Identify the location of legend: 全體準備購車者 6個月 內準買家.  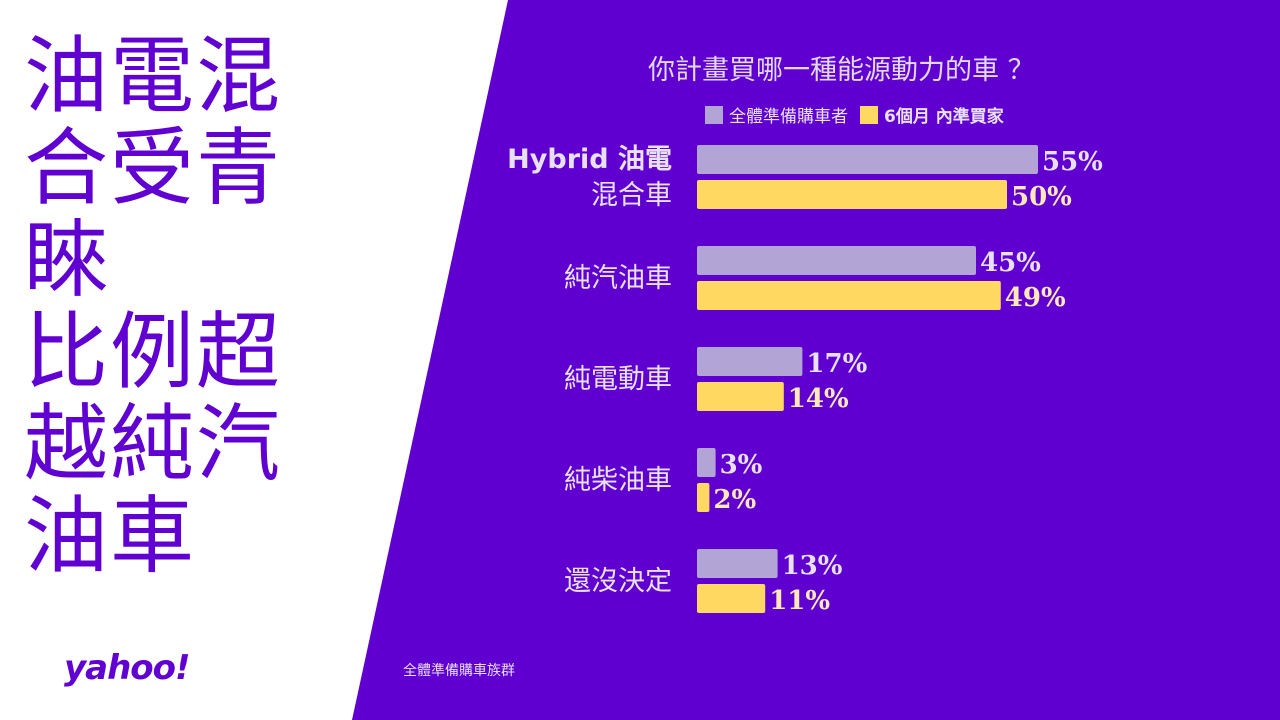
(854, 114).